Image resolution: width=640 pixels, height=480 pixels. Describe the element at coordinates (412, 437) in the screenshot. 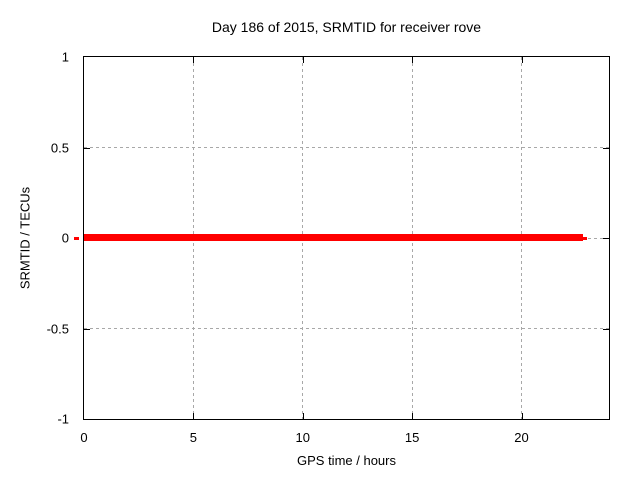

I see `x-tick-label: 15` at that location.